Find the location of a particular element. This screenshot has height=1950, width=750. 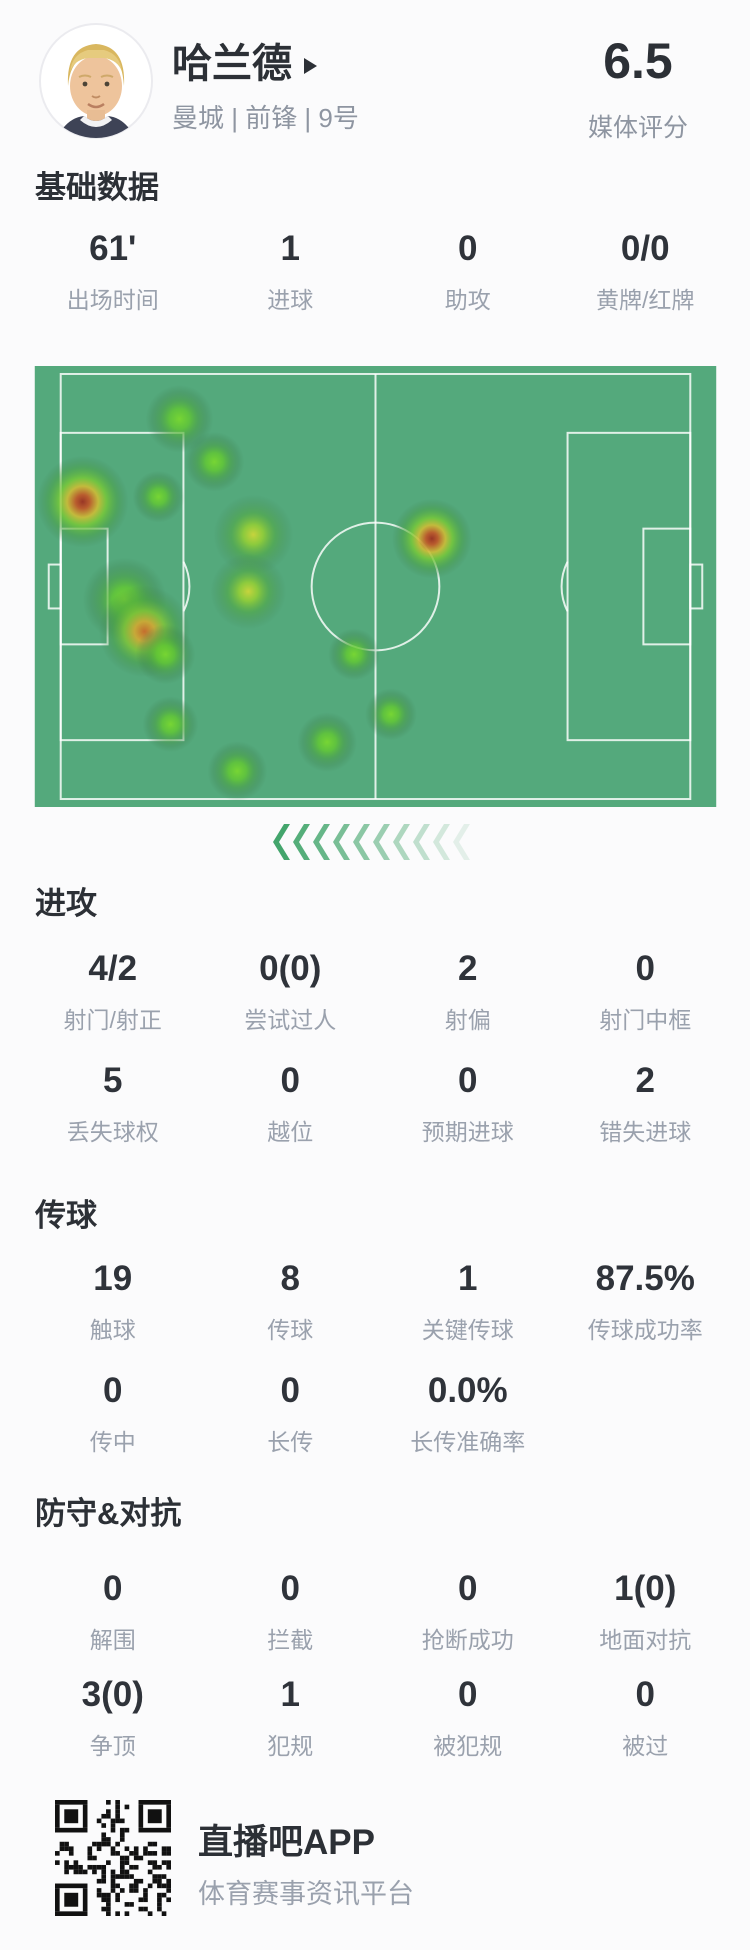

stat-label: 射偏 is located at coordinates (467, 1019).